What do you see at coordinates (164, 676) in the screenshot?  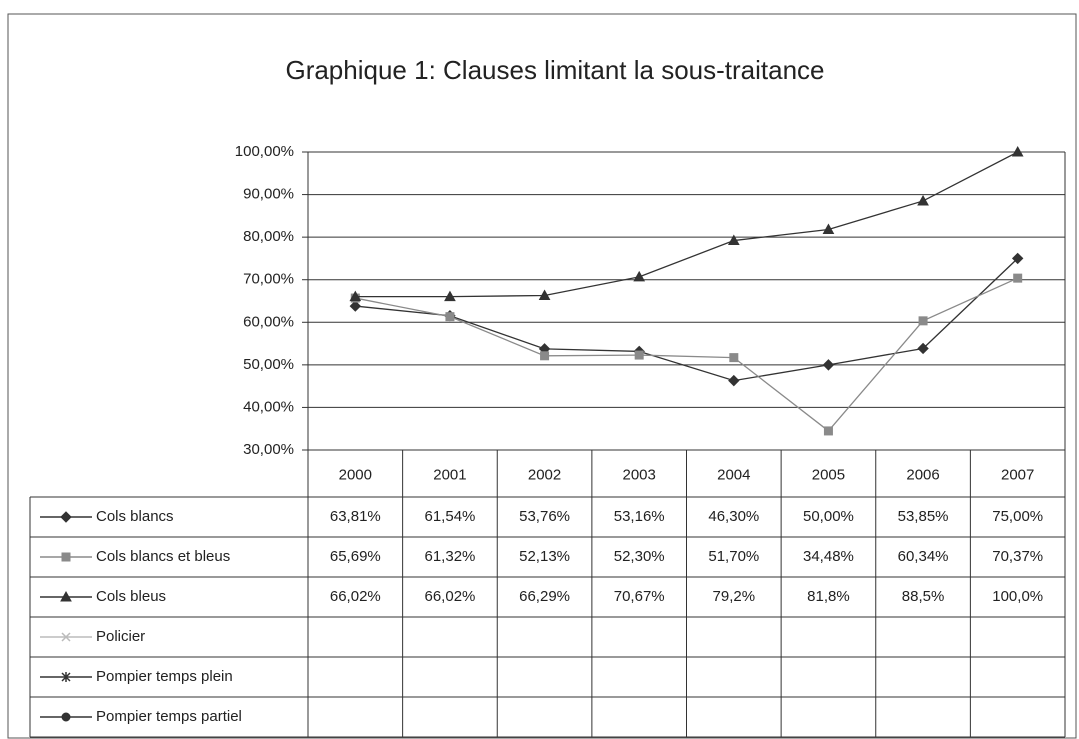 I see `legend-label: Pompier temps plein` at bounding box center [164, 676].